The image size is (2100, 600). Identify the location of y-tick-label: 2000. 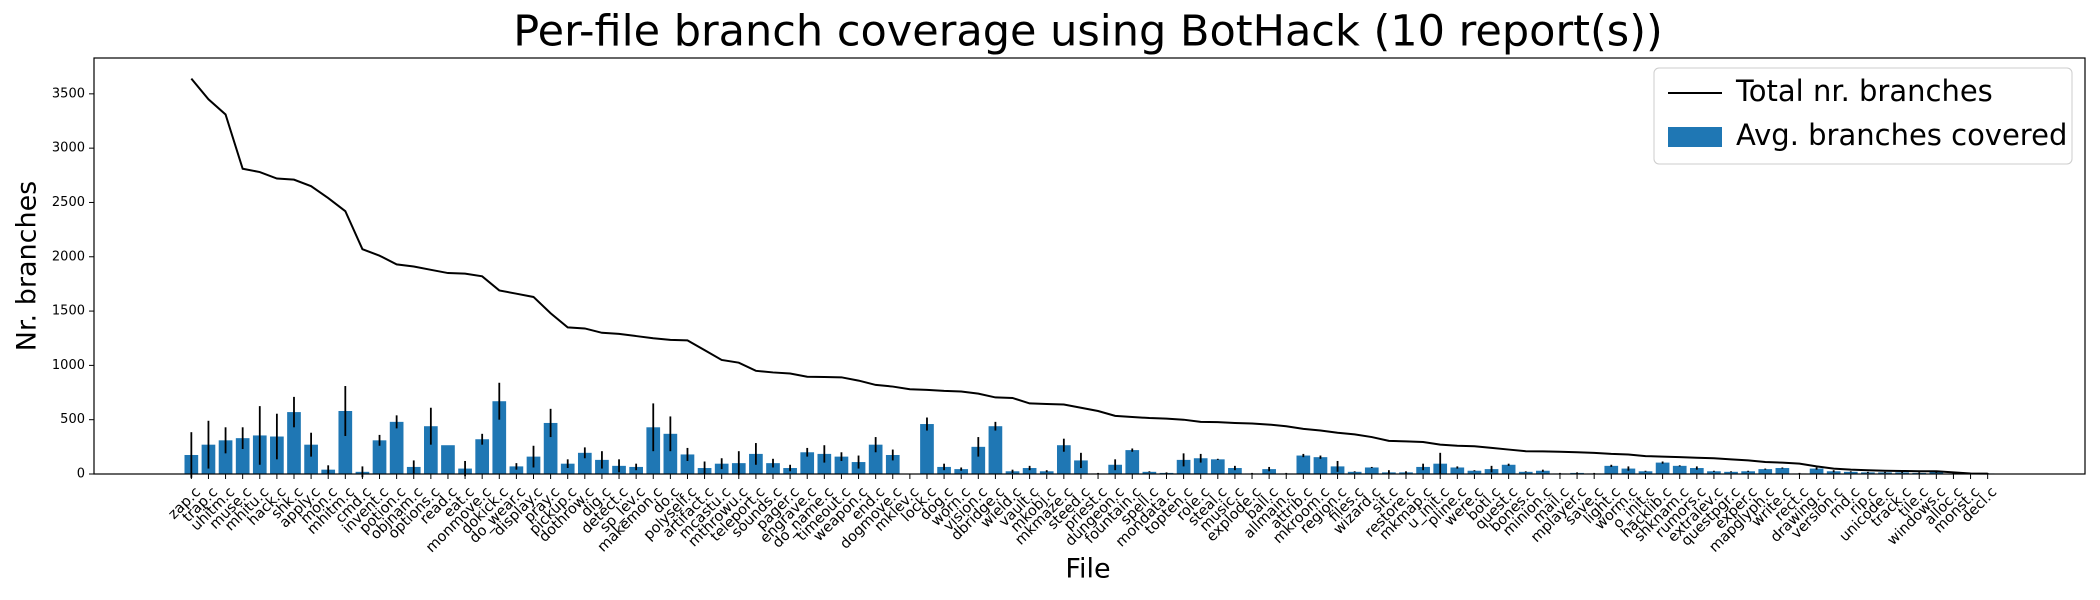
(68, 256).